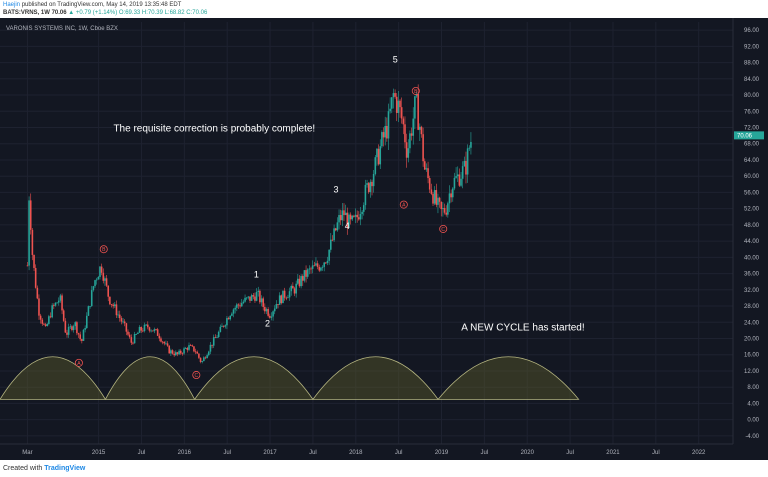 The width and height of the screenshot is (768, 477). Describe the element at coordinates (752, 372) in the screenshot. I see `y-tick-label: 12.00` at that location.